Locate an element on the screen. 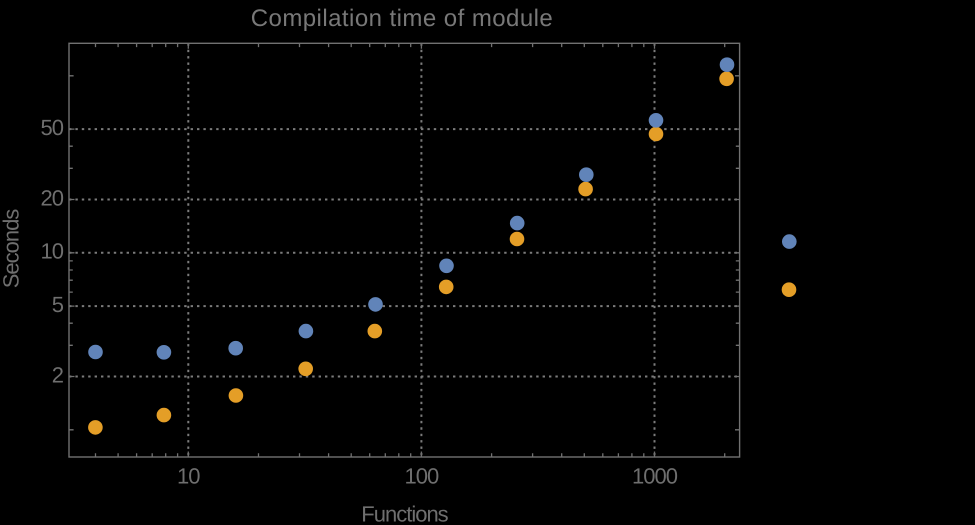 The height and width of the screenshot is (525, 975). svg-text: 2 is located at coordinates (58, 374).